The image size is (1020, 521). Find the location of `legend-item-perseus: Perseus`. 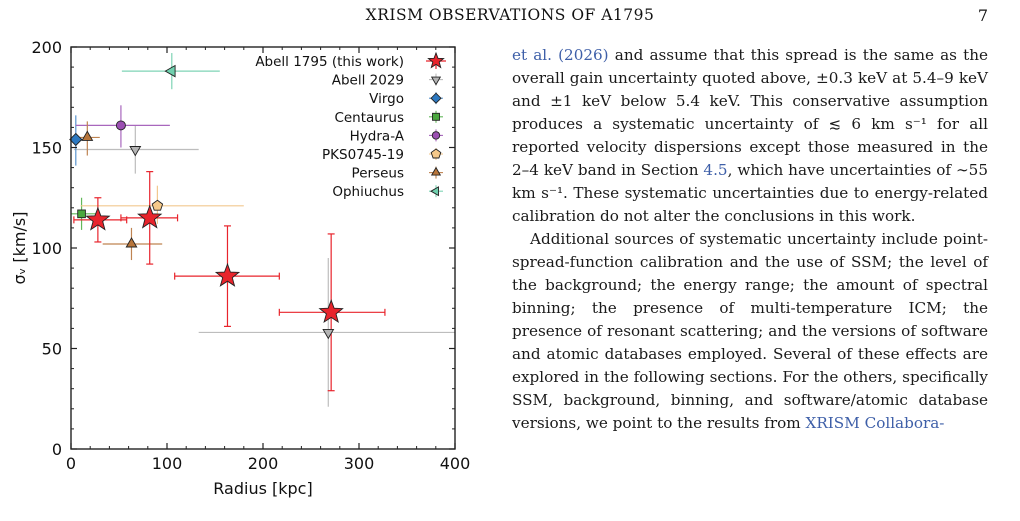

legend-item-perseus: Perseus is located at coordinates (397, 174).